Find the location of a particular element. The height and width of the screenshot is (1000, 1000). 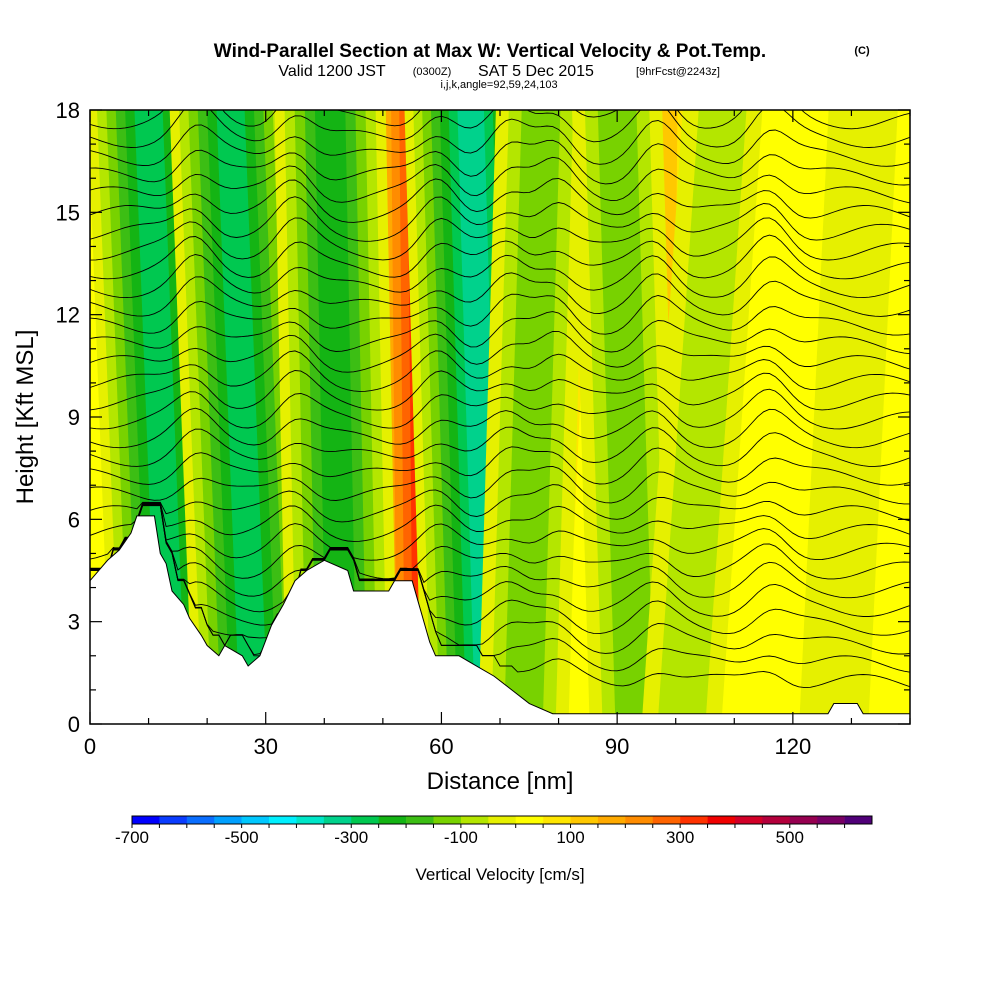

copyright-mark: (C) is located at coordinates (862, 51).